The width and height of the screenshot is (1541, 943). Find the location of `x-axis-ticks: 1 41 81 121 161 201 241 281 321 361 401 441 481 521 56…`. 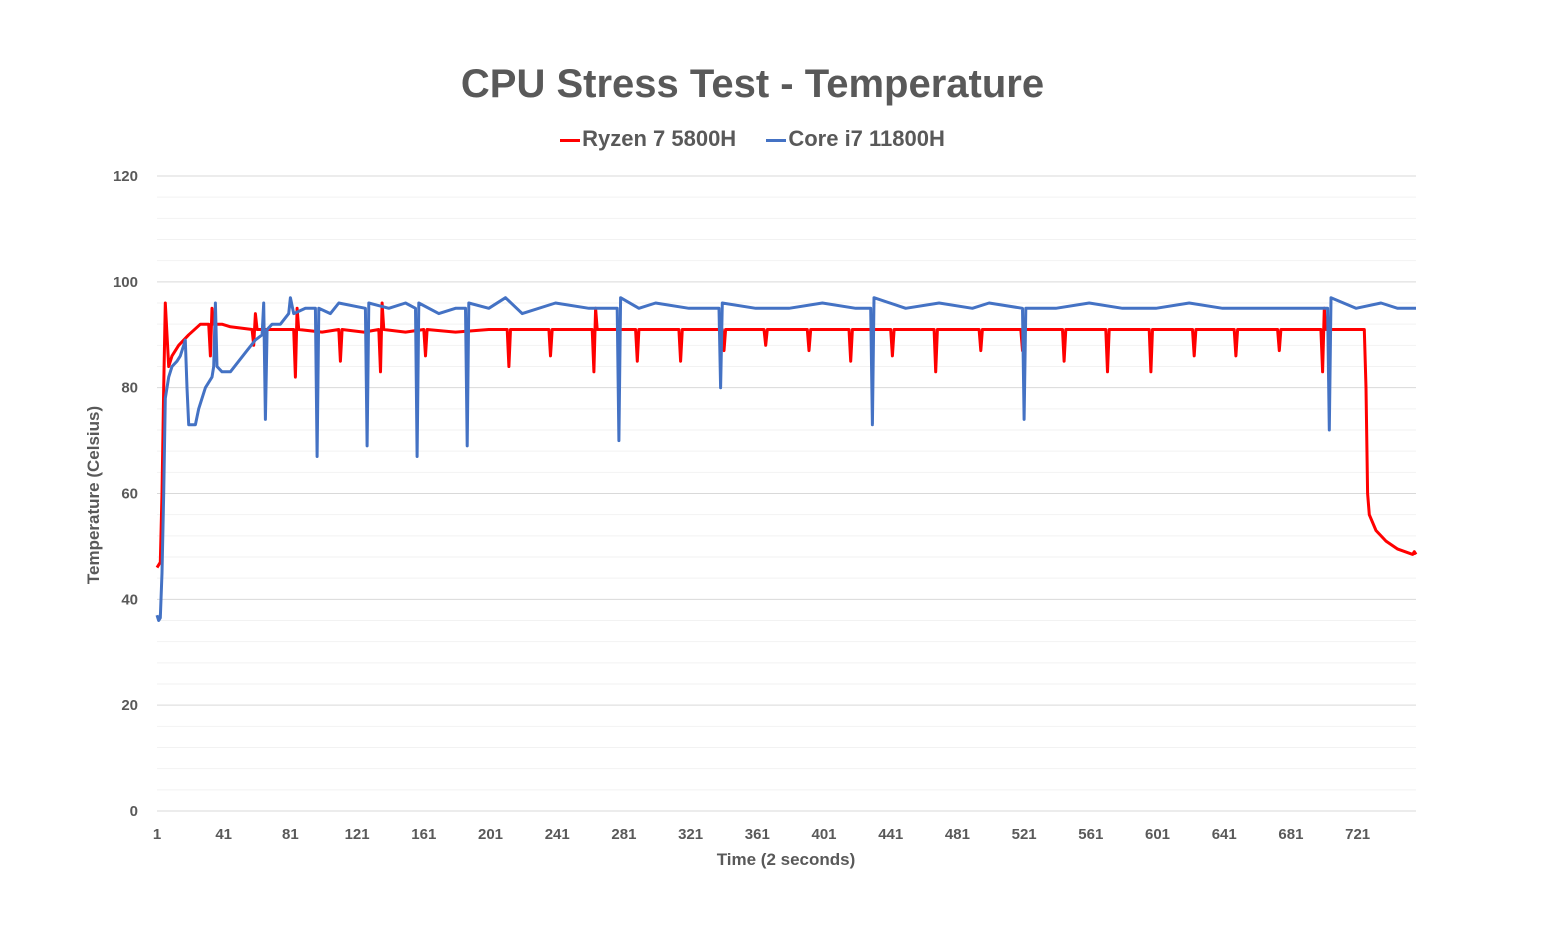

x-axis-ticks: 1 41 81 121 161 201 241 281 321 361 401 441 481 521 56… is located at coordinates (761, 834).